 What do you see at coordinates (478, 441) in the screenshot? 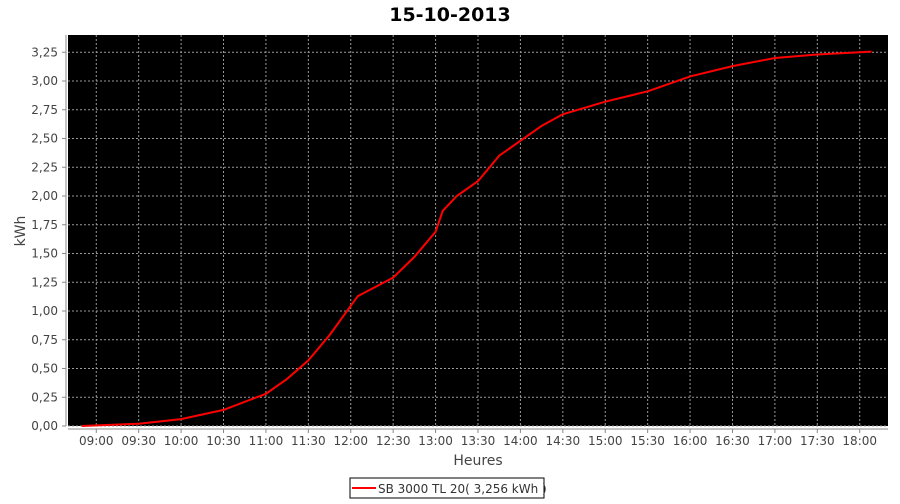
I see `x-tick-label: 13:30` at bounding box center [478, 441].